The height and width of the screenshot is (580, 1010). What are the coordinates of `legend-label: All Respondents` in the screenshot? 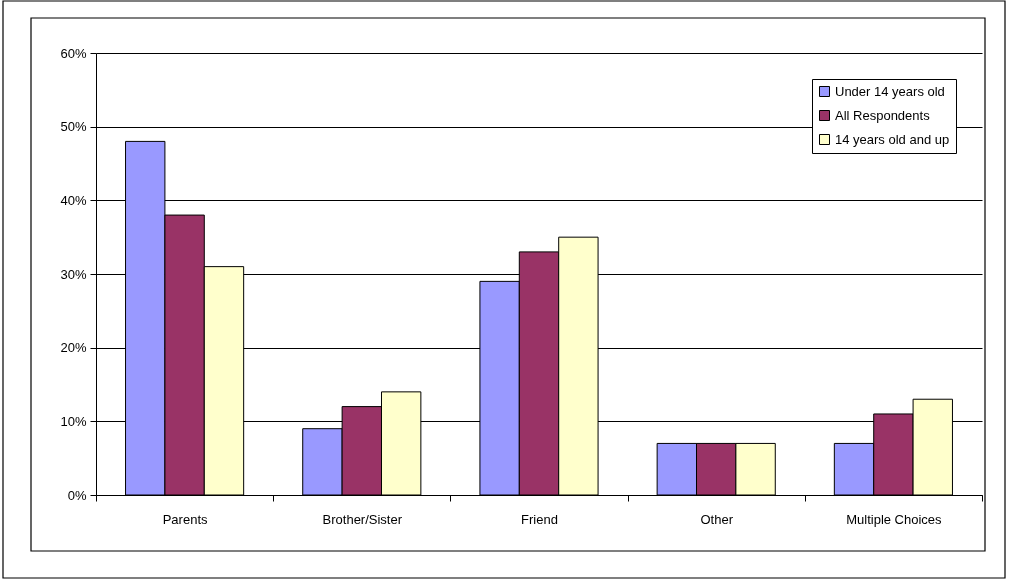 It's located at (883, 115).